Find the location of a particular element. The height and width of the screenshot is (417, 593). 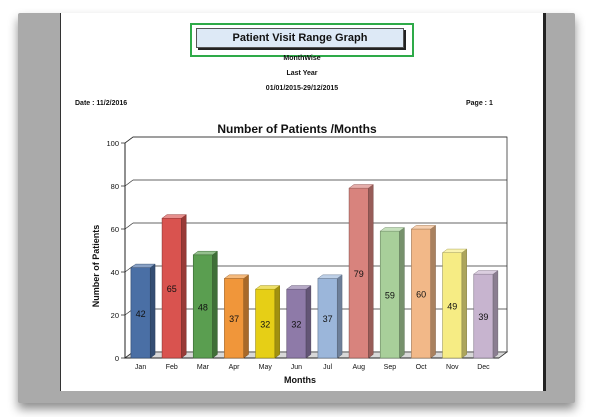

report-date-range: 01/01/2015-29/12/2015 is located at coordinates (302, 88).